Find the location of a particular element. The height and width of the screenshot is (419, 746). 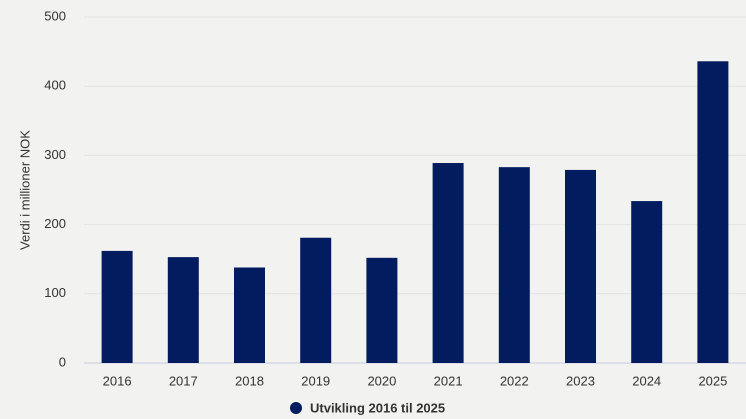

x-tick-label: 2024 is located at coordinates (646, 380).